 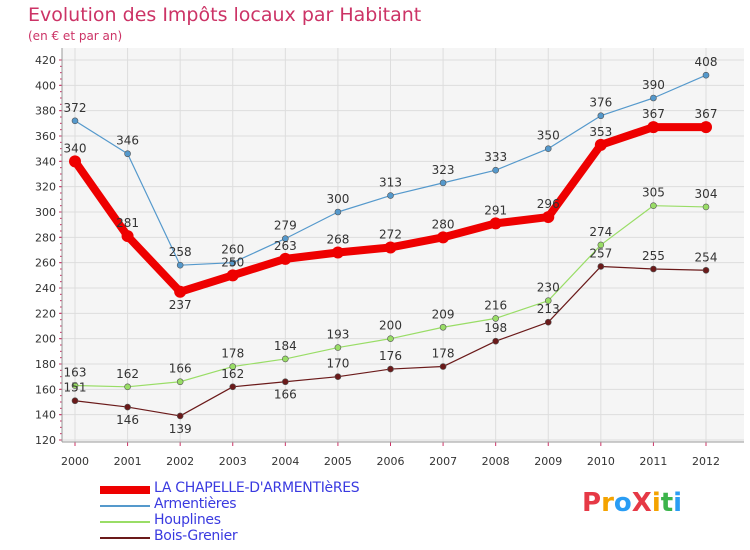 I want to click on logo-letter: o, so click(x=622, y=503).